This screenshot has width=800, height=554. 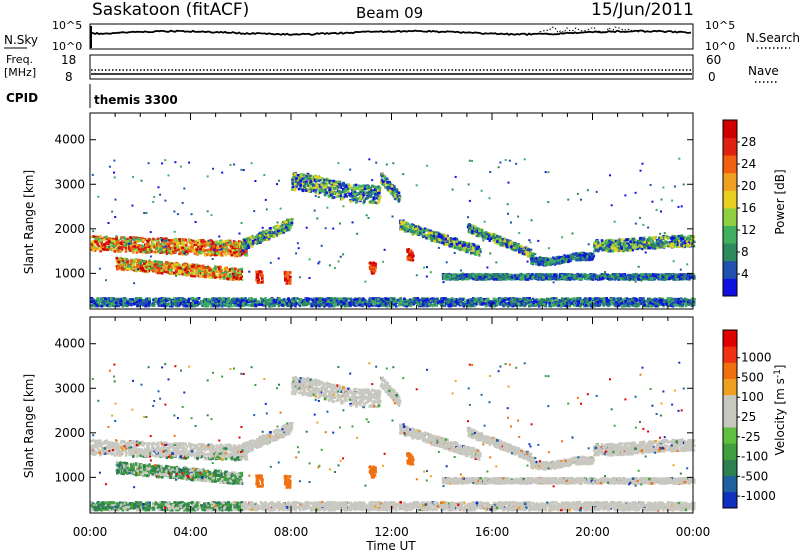 What do you see at coordinates (713, 60) in the screenshot?
I see `nave-tick-top: 60` at bounding box center [713, 60].